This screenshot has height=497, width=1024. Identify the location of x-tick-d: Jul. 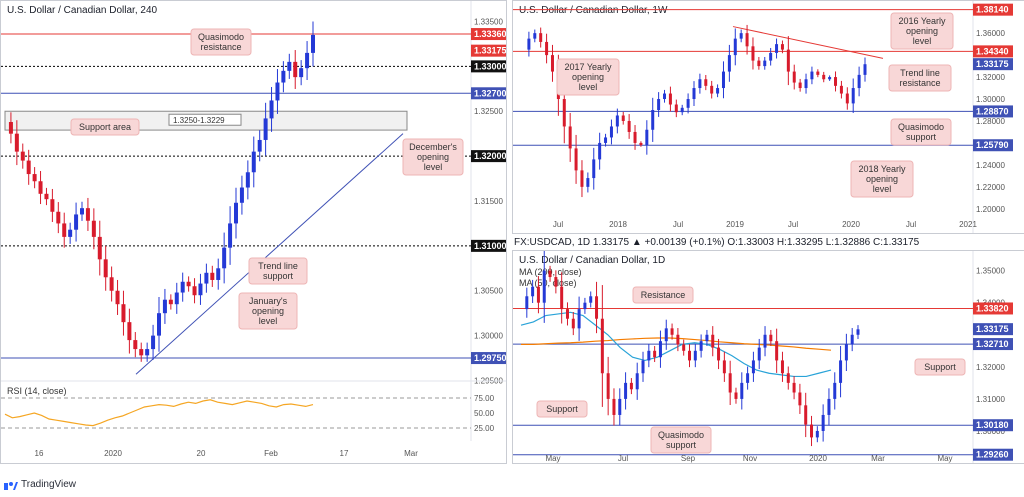
(623, 458).